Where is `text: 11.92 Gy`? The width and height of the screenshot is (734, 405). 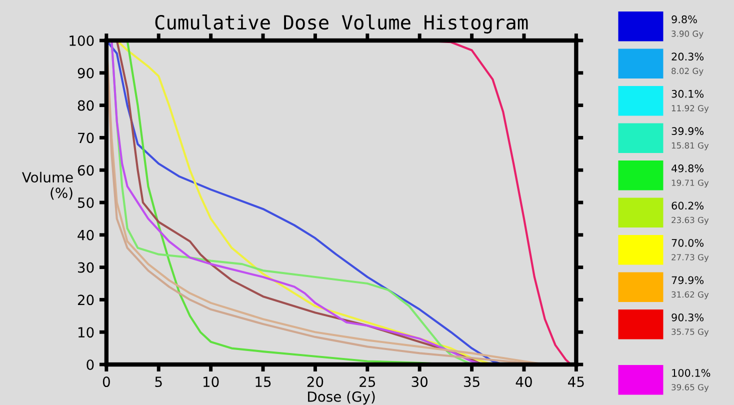
text: 11.92 Gy is located at coordinates (690, 109).